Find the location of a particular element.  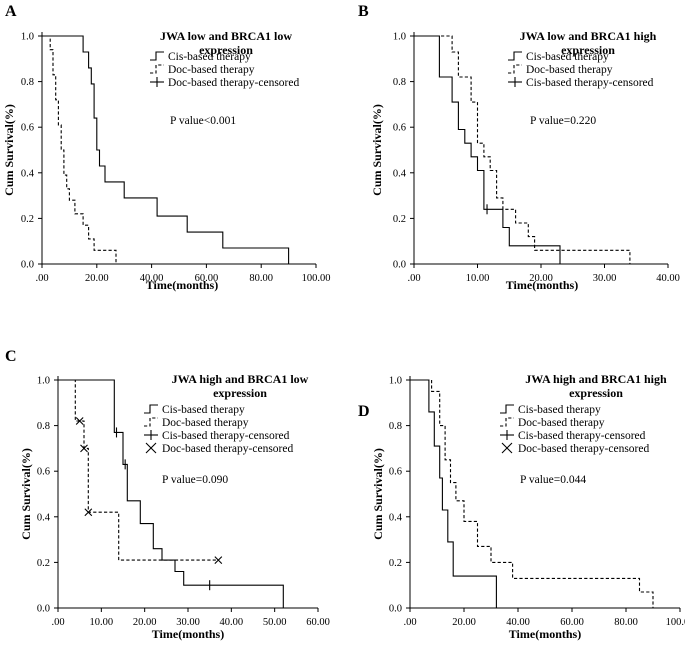

survival-curve-doc is located at coordinates (79, 149).